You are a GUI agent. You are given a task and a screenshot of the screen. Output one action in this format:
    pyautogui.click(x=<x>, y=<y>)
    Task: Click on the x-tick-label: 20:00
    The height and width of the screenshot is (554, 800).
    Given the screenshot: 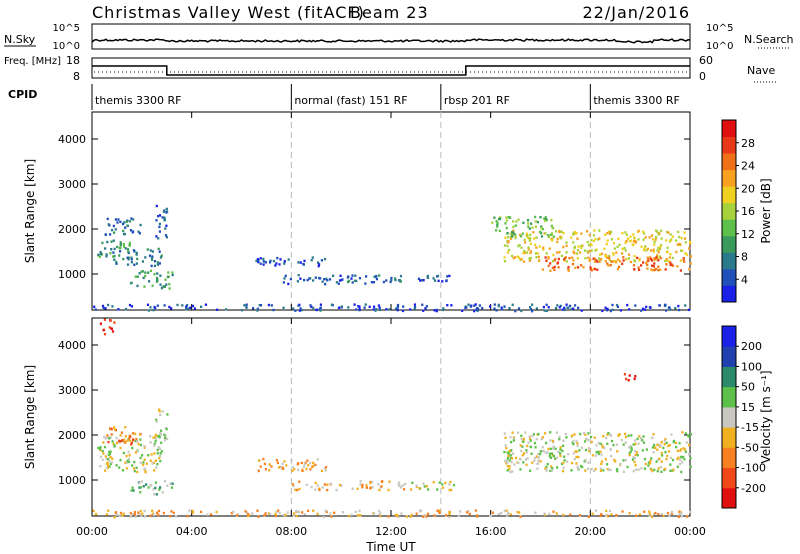 What is the action you would take?
    pyautogui.click(x=590, y=531)
    